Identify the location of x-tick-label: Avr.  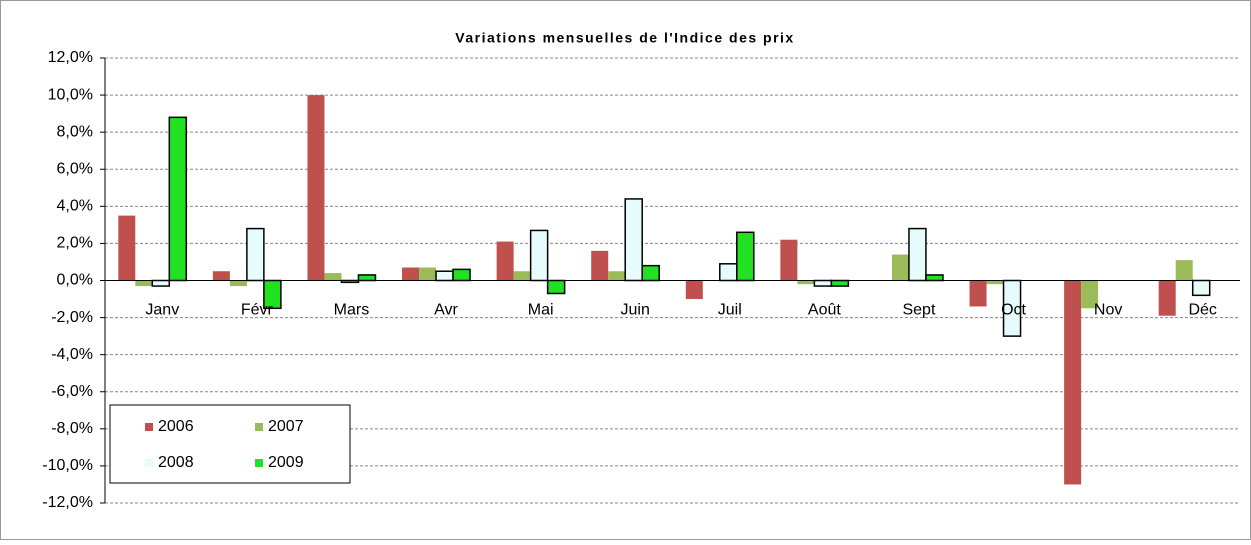
(446, 310).